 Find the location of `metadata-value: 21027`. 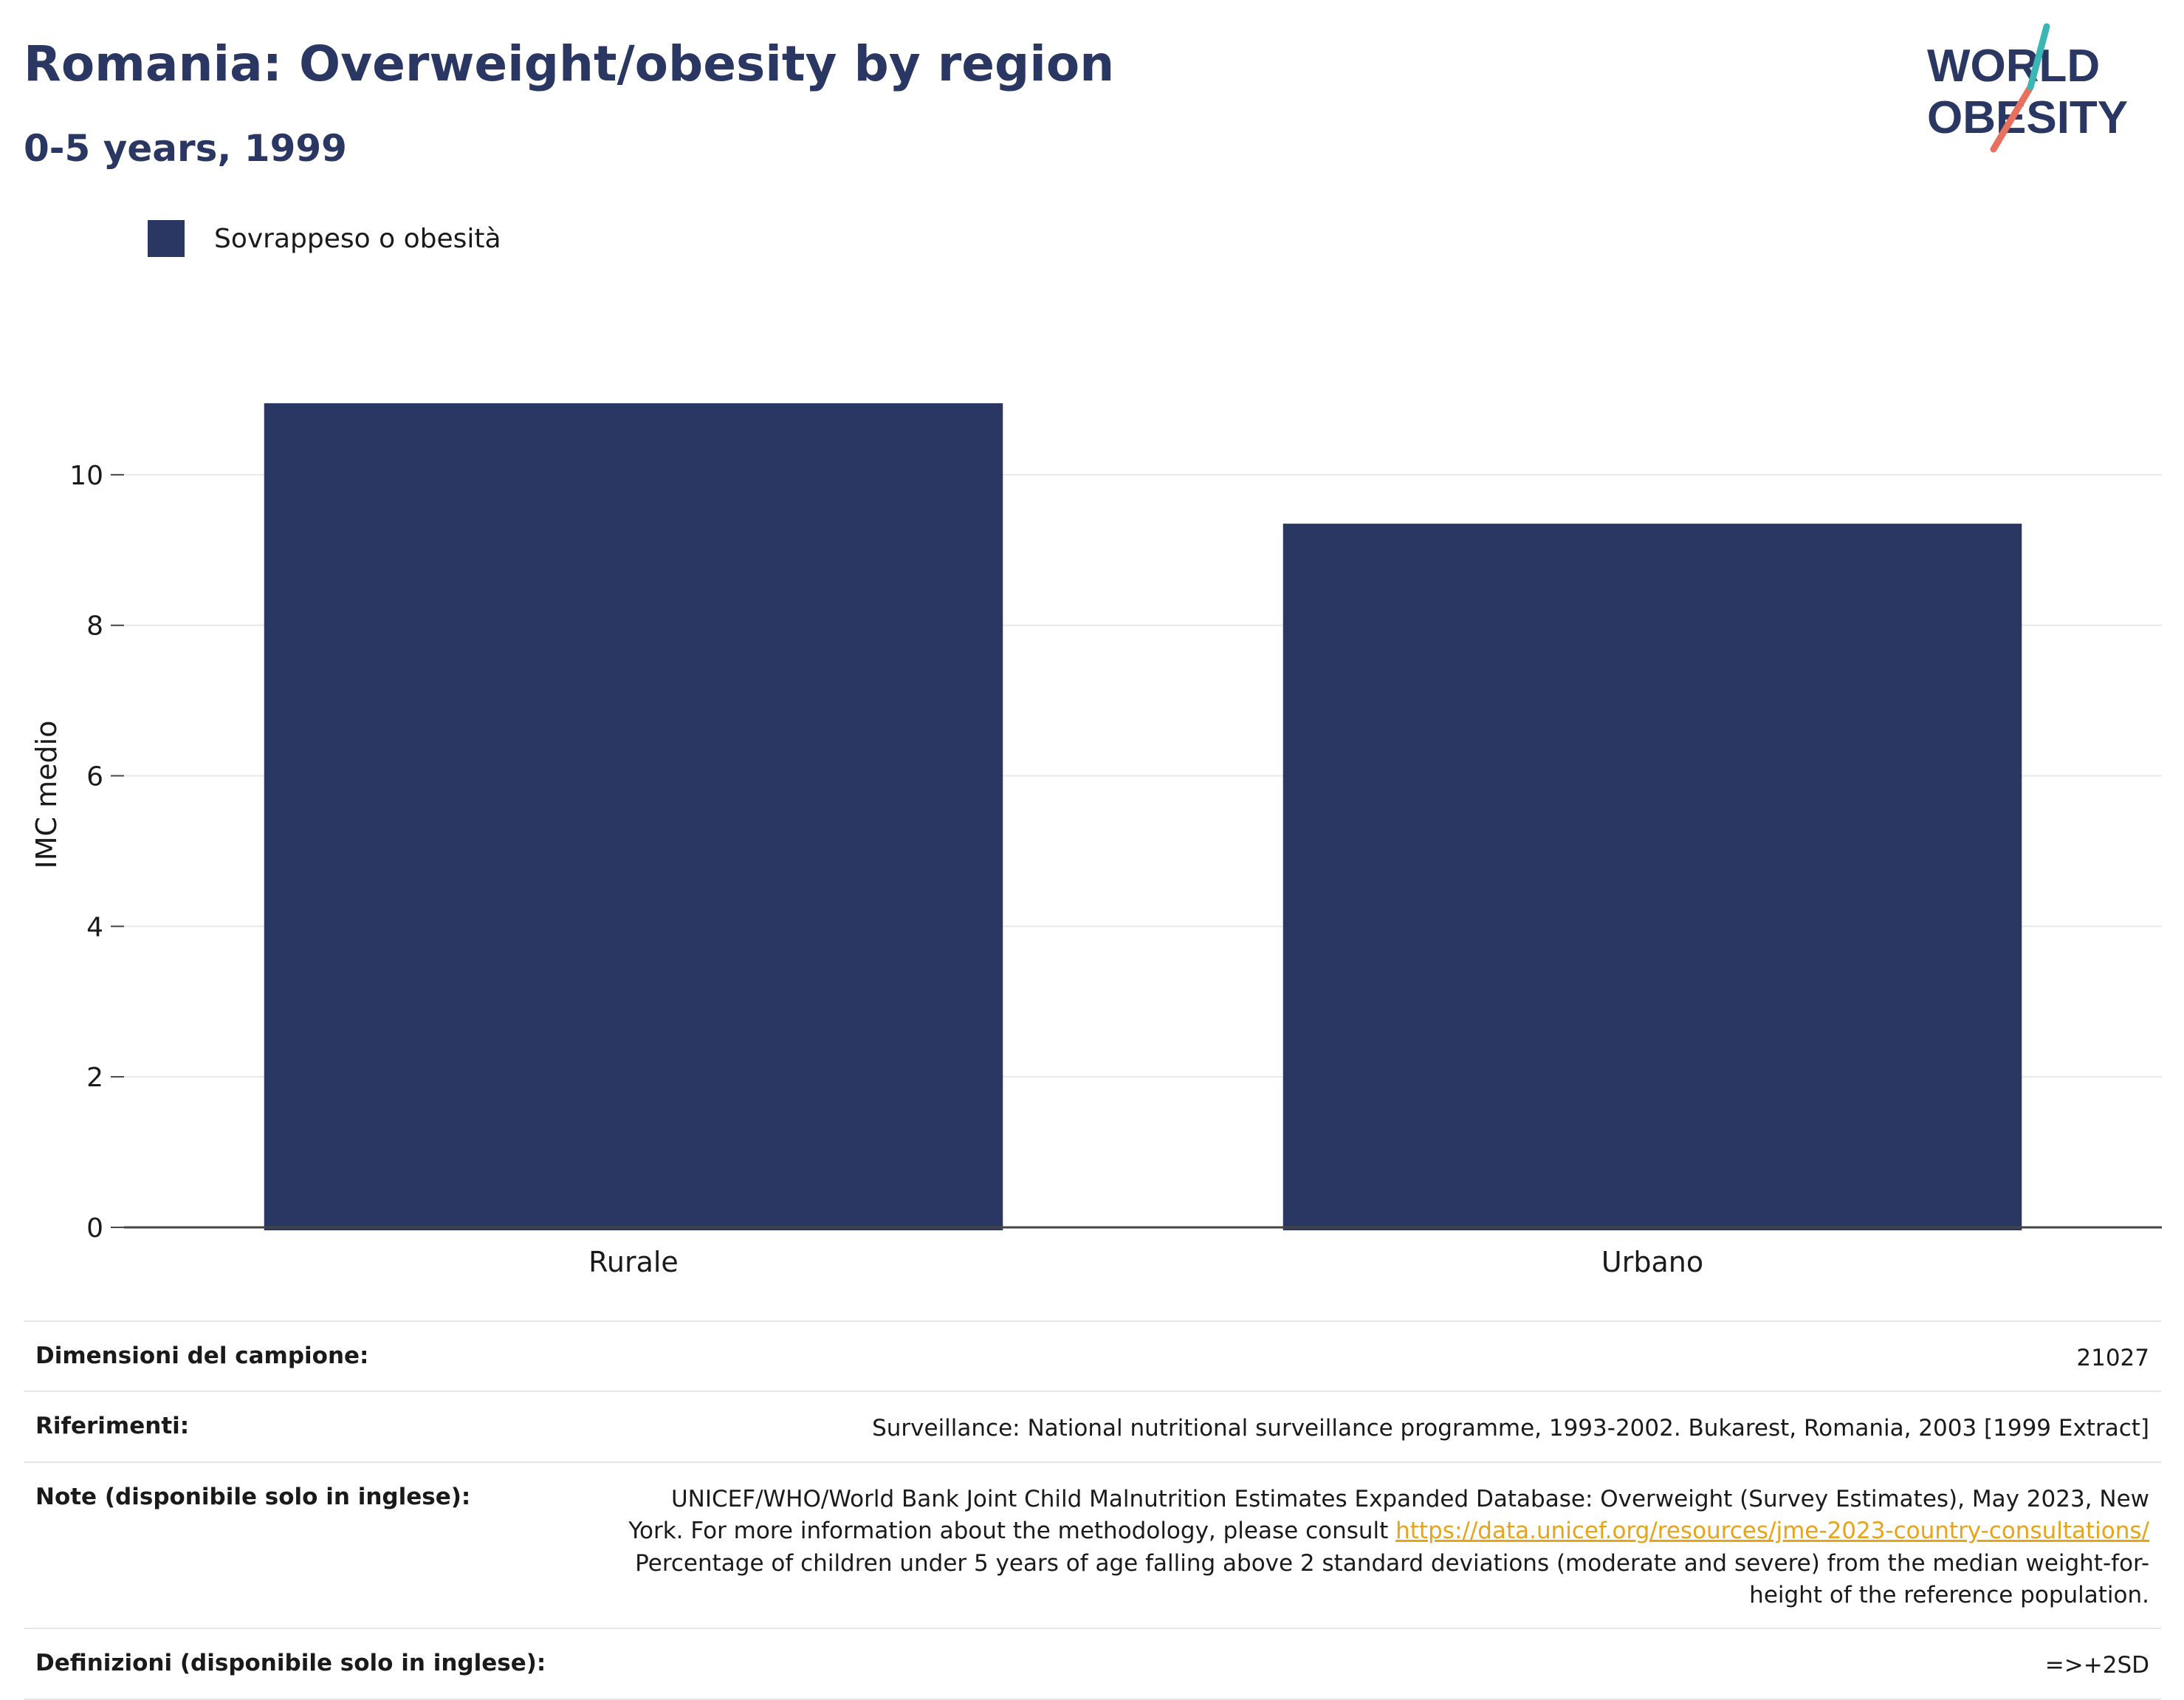

metadata-value: 21027 is located at coordinates (2112, 1358).